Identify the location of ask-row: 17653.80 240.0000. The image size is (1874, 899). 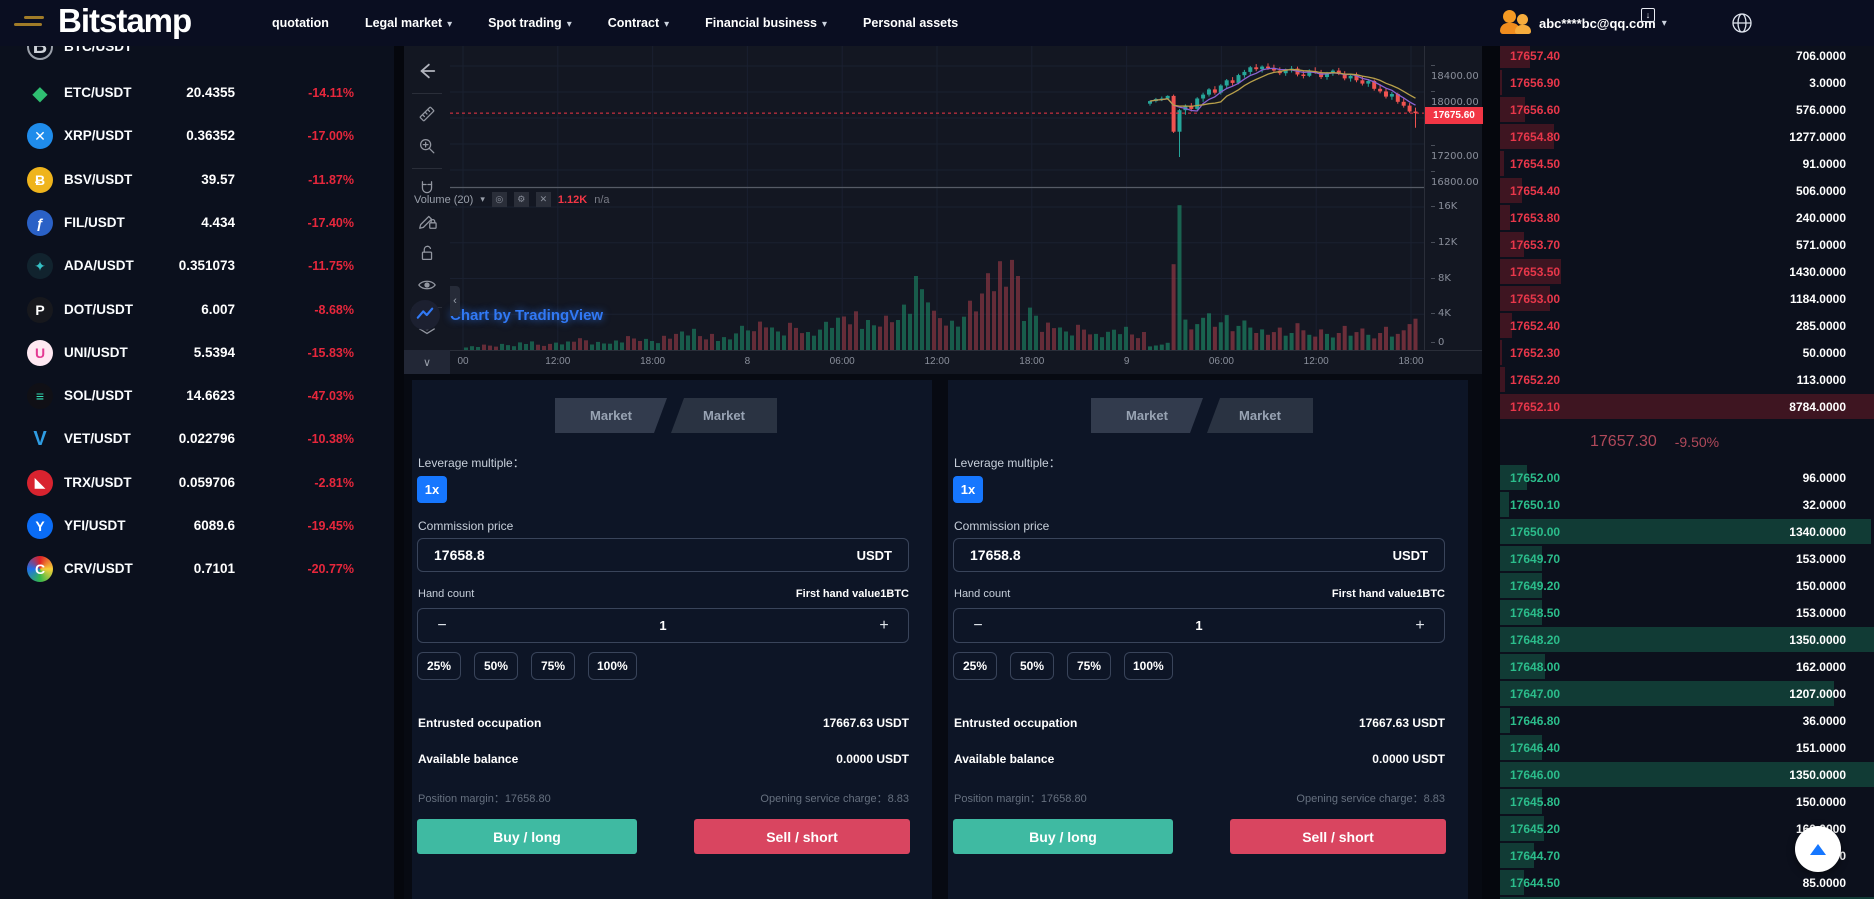
(1687, 217).